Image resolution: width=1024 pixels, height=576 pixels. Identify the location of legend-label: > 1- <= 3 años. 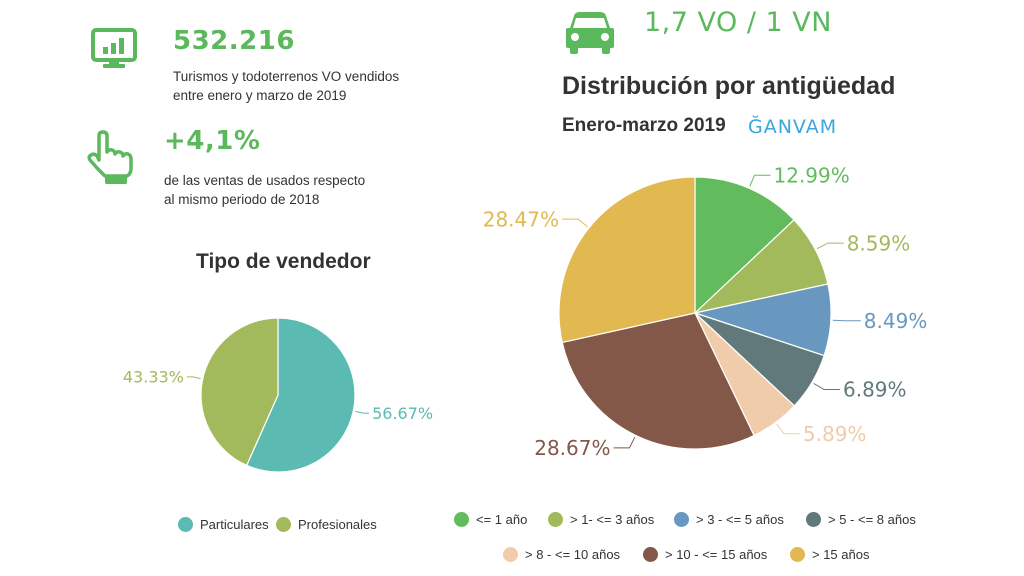
(612, 519).